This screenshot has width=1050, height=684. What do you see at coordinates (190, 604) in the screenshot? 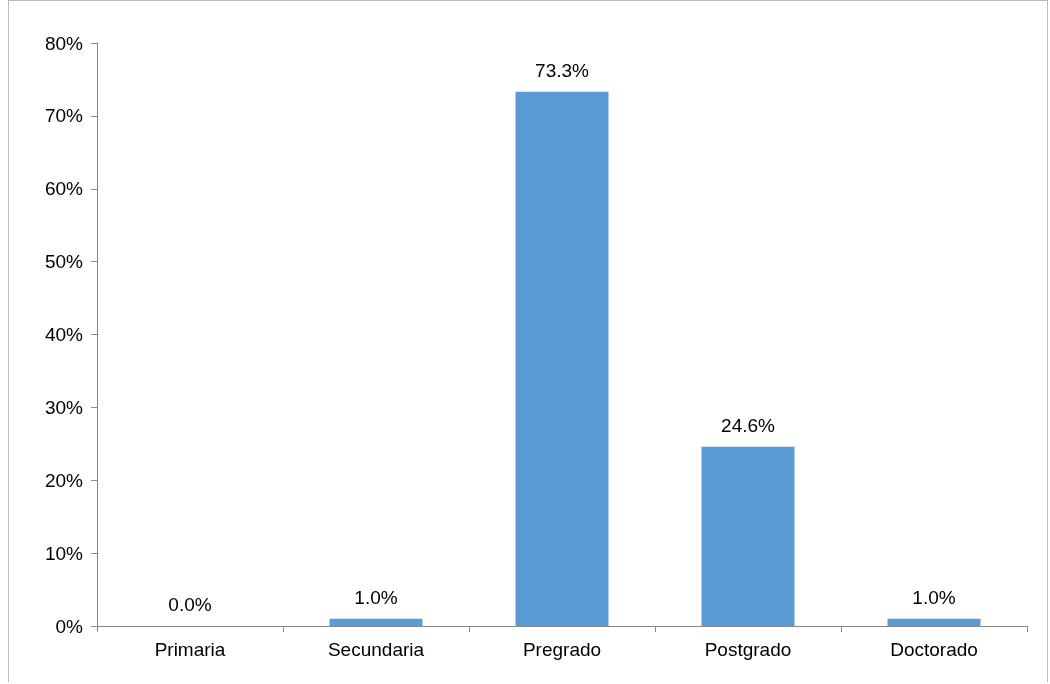
I see `data-label: 0.0%` at bounding box center [190, 604].